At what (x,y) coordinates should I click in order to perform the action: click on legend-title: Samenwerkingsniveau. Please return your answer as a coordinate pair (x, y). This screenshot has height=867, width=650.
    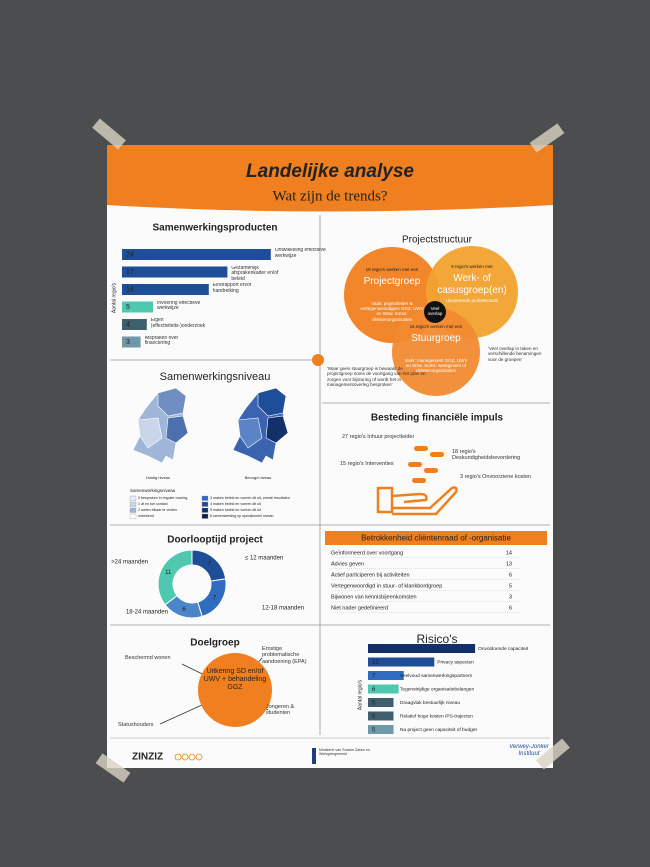
    Looking at the image, I should click on (153, 490).